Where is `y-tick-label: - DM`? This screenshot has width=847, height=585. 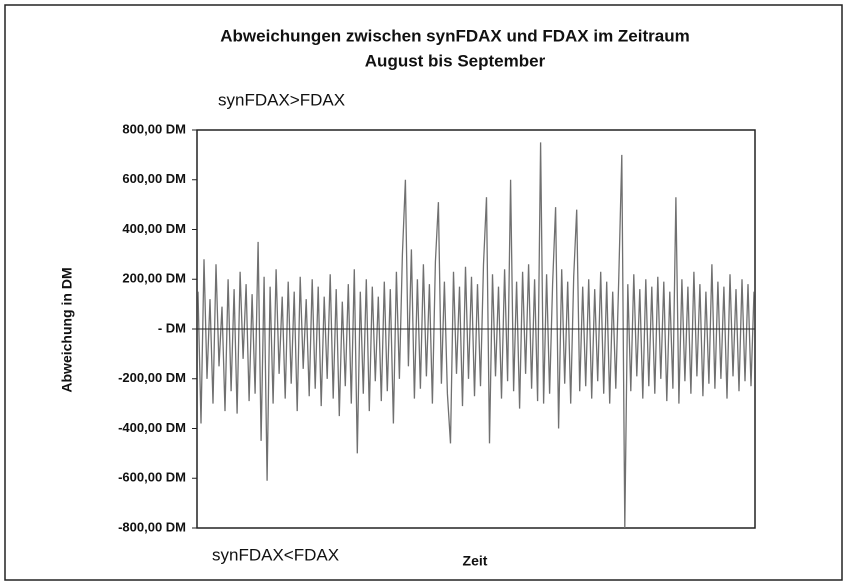
y-tick-label: - DM is located at coordinates (172, 327).